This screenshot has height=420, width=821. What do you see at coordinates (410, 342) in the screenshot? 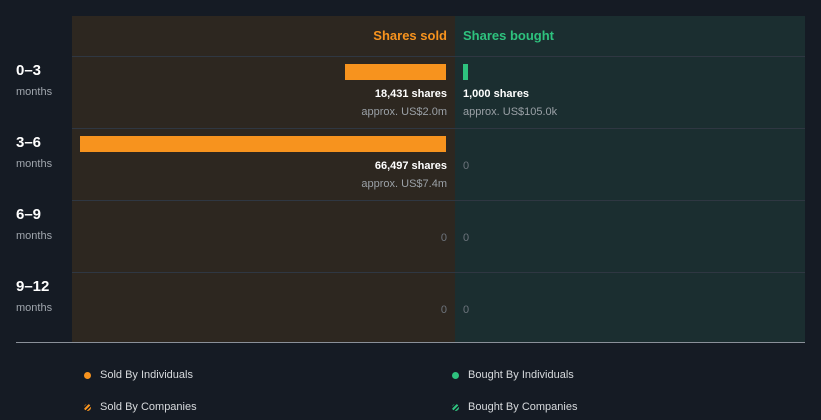
I see `chart-baseline` at bounding box center [410, 342].